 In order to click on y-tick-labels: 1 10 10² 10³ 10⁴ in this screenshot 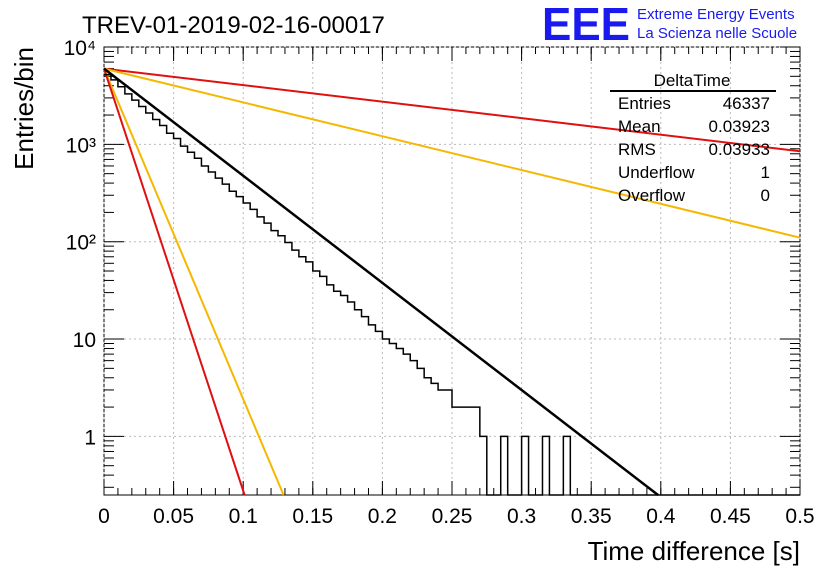, I will do `click(80, 243)`.